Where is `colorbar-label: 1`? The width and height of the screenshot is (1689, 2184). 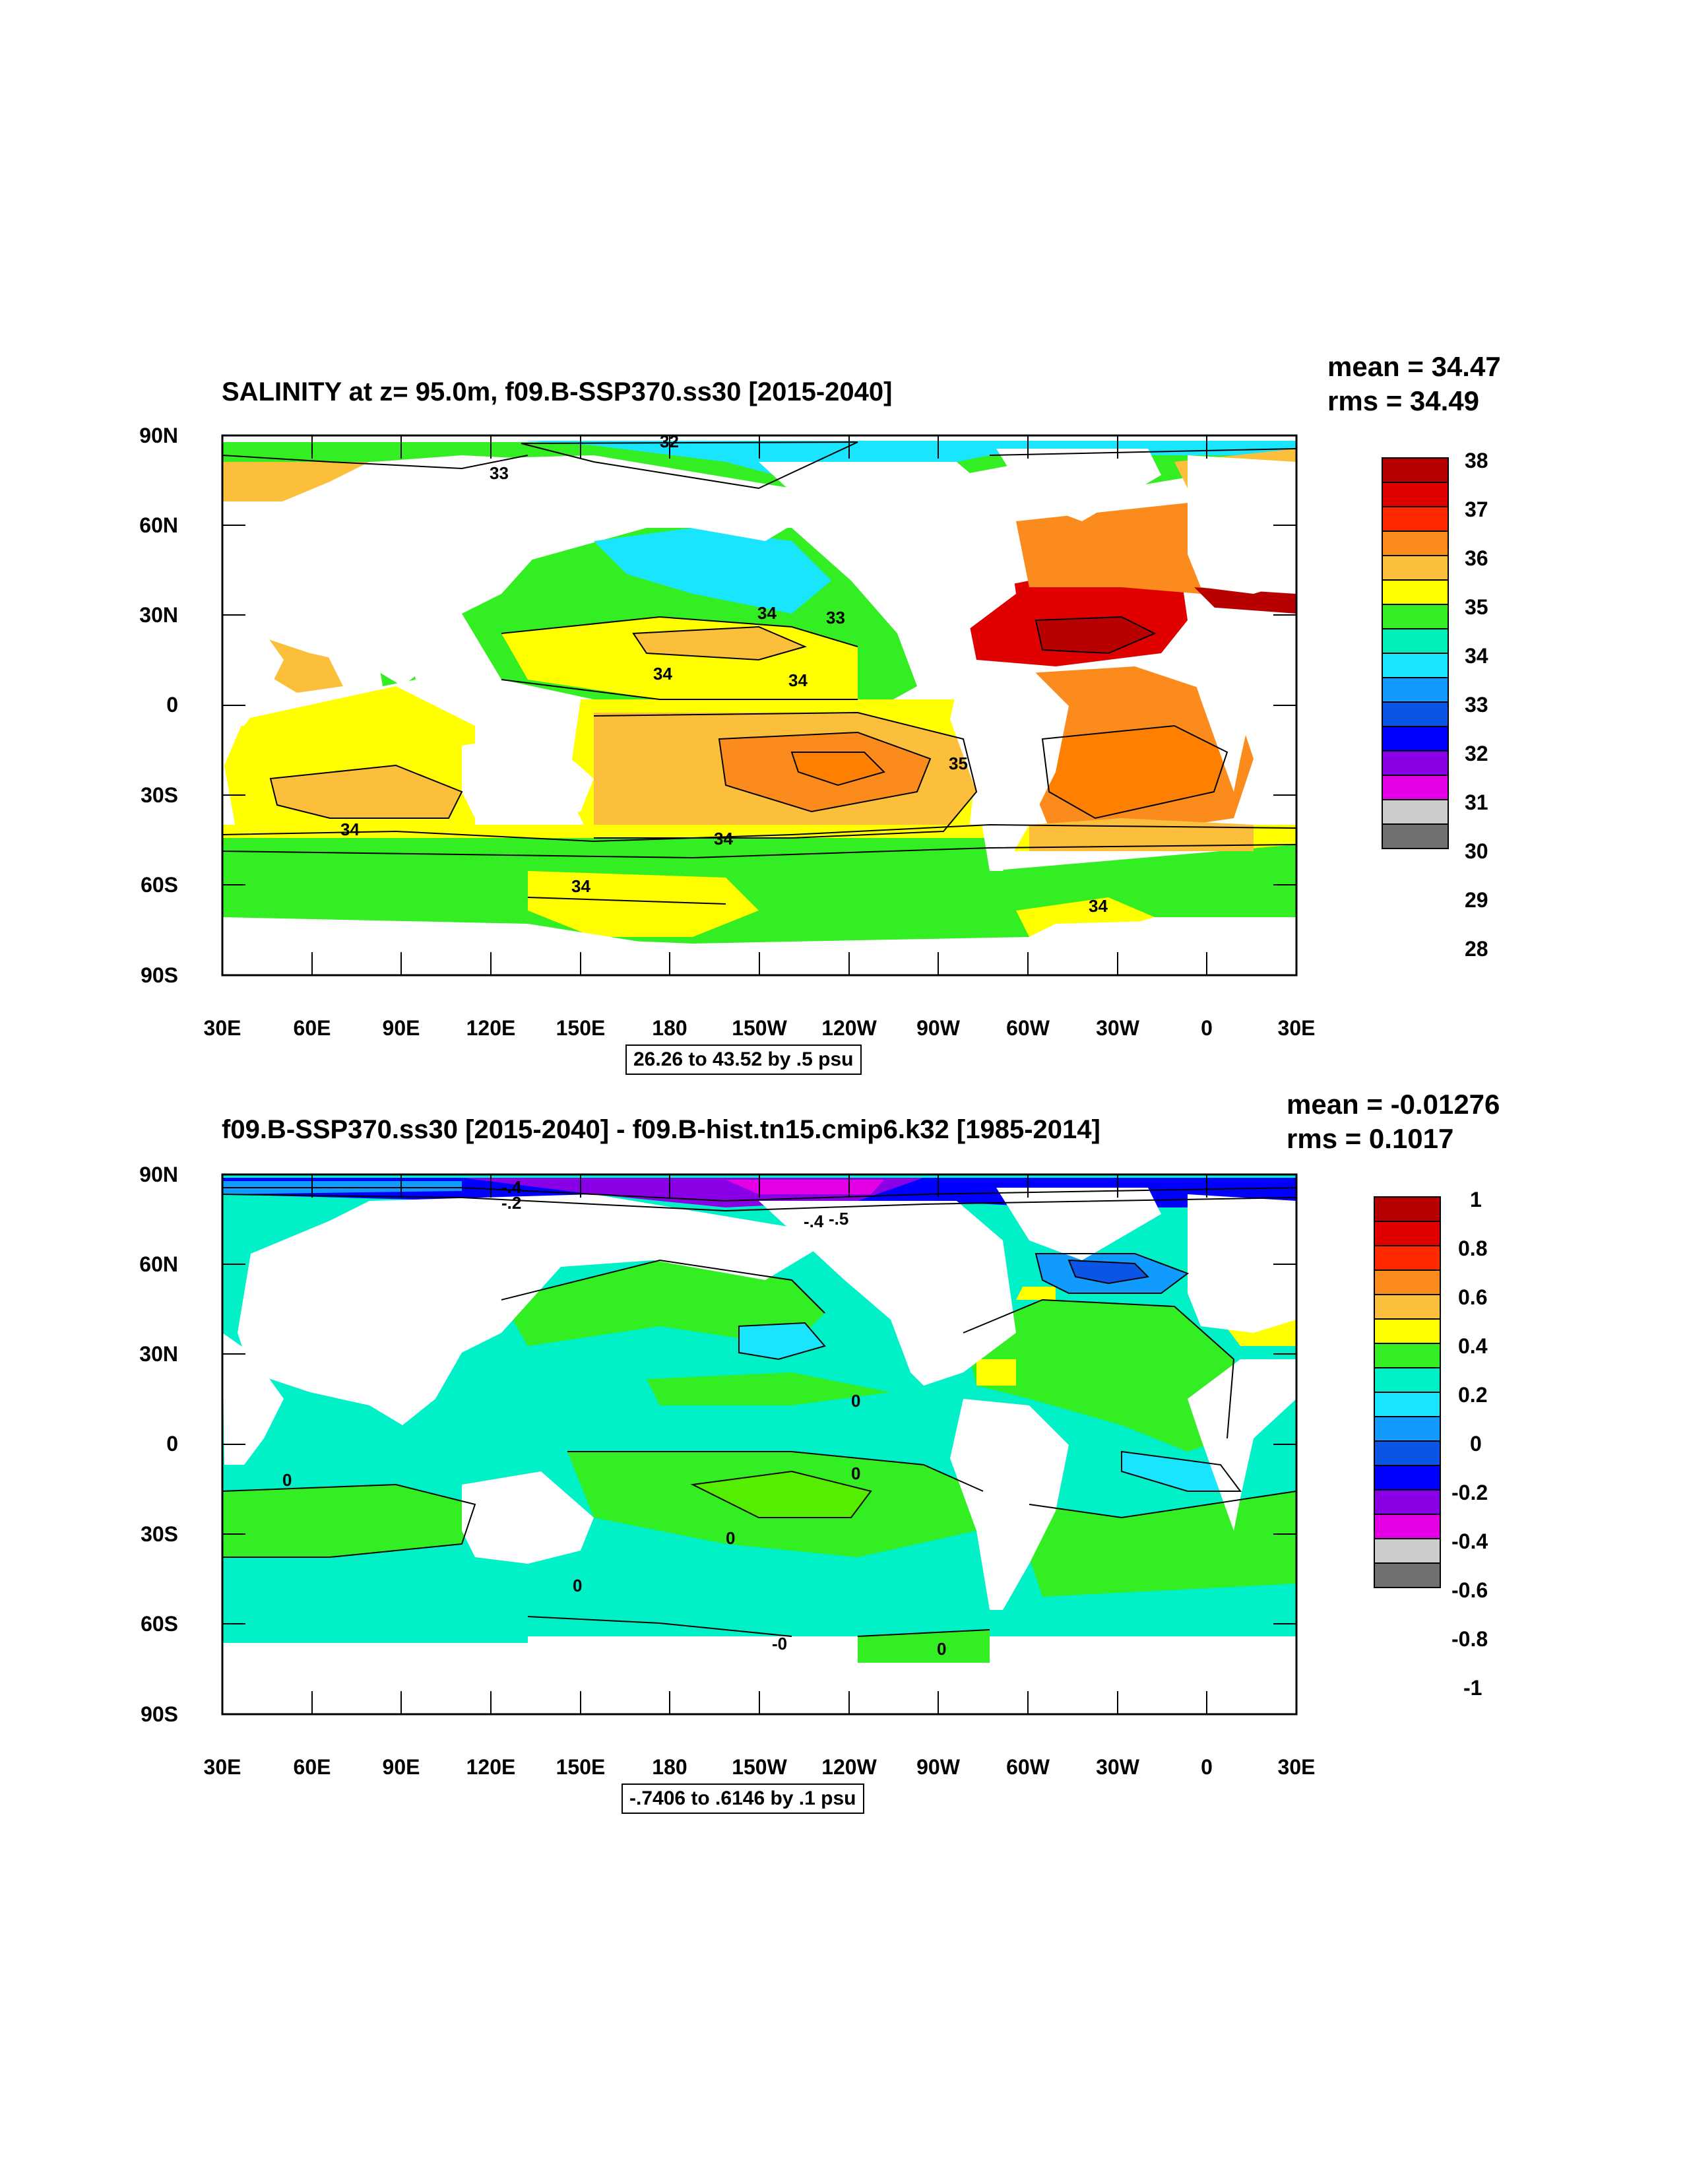
colorbar-label: 1 is located at coordinates (1476, 1199).